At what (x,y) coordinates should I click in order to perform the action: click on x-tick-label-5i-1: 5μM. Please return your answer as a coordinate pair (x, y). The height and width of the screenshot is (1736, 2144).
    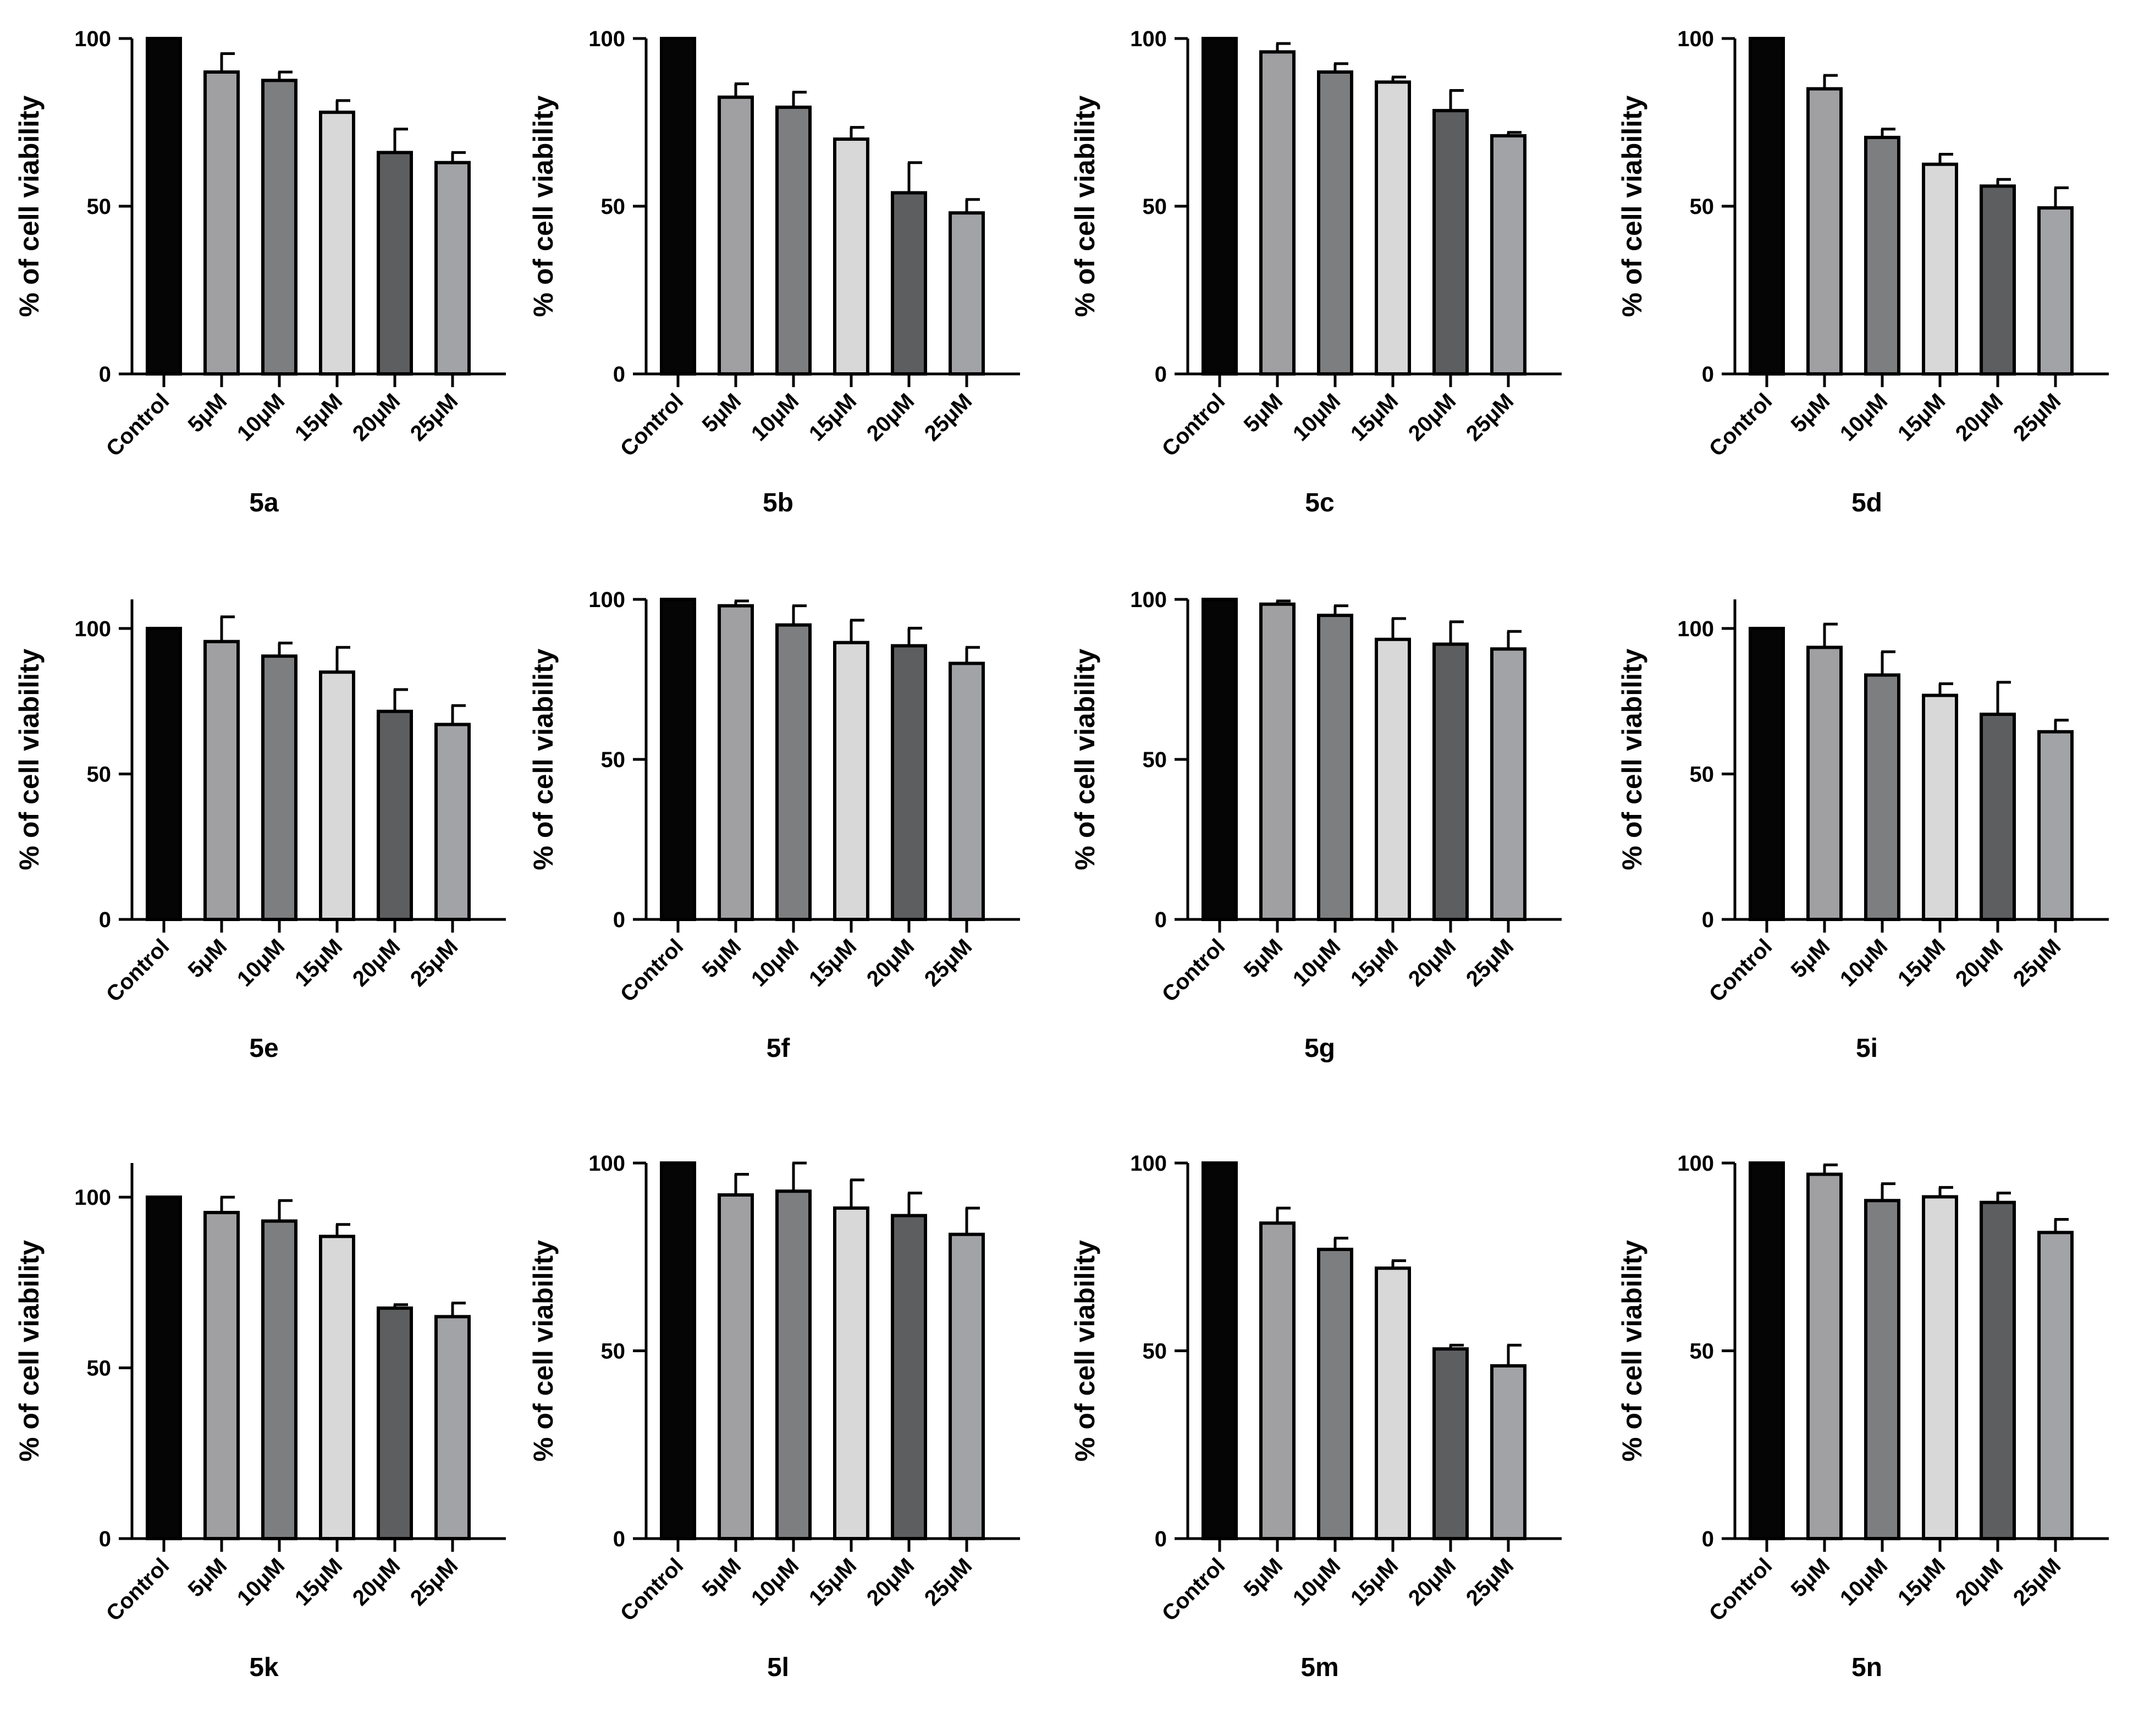
    Looking at the image, I should click on (1811, 958).